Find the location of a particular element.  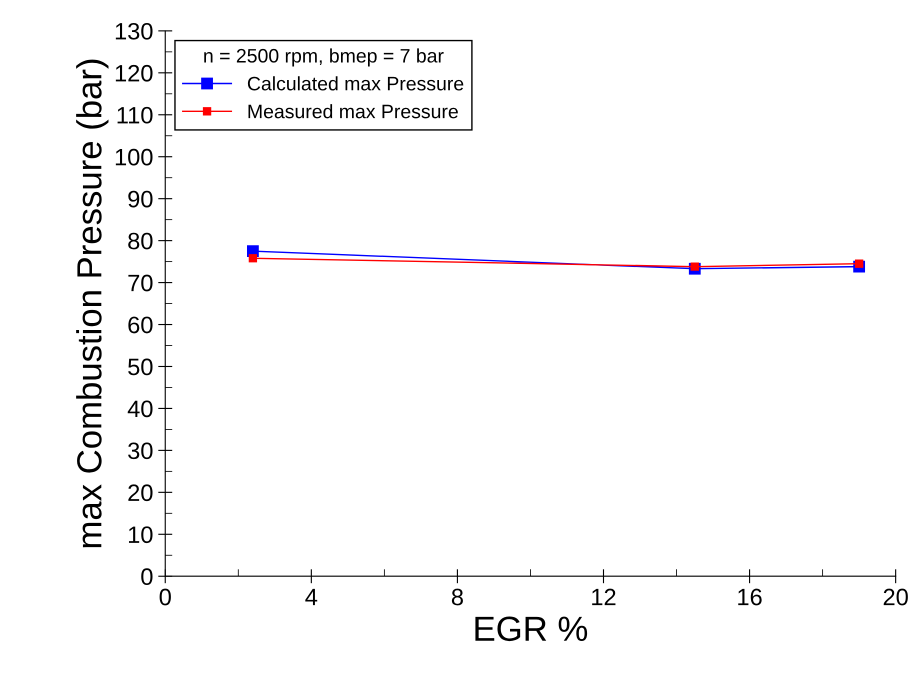

y-tick-label: 0 is located at coordinates (147, 577).